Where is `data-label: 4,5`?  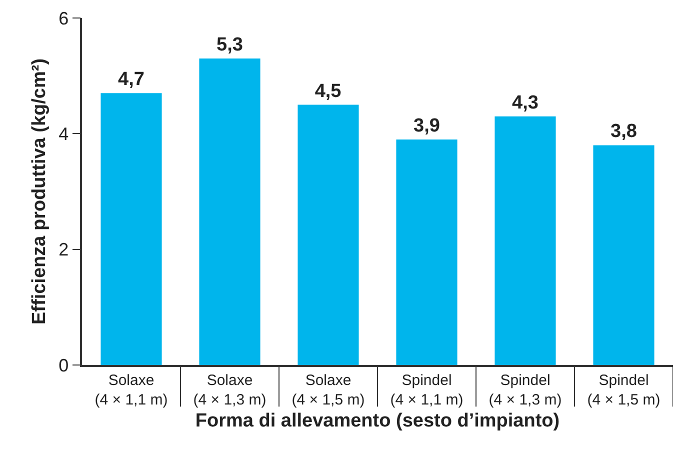
data-label: 4,5 is located at coordinates (328, 91).